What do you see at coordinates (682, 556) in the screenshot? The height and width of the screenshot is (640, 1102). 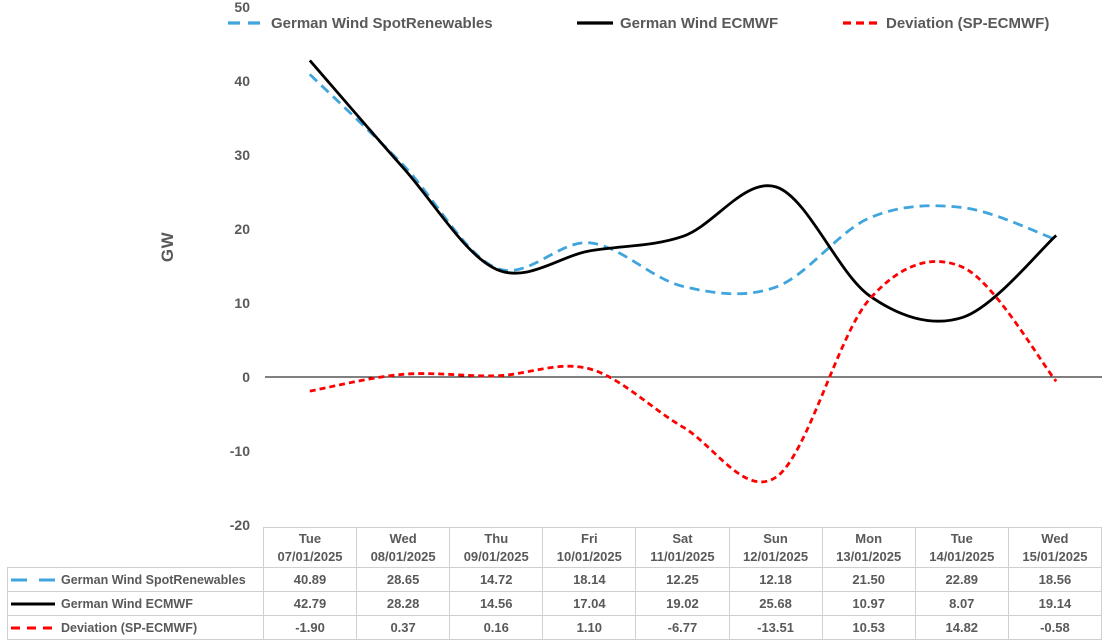 I see `header-date: 11/01/2025` at bounding box center [682, 556].